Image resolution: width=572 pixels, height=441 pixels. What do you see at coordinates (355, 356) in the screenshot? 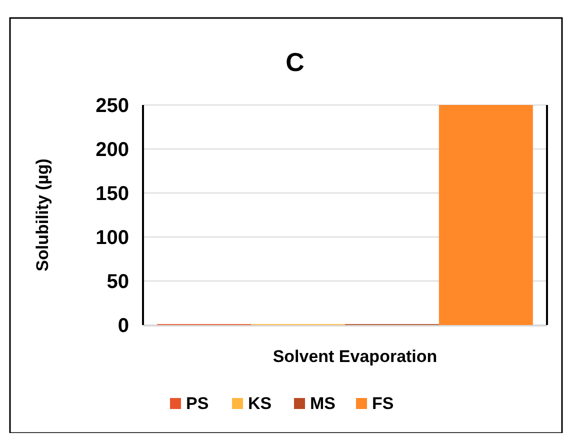
I see `x-tick-label: Solvent Evaporation` at bounding box center [355, 356].